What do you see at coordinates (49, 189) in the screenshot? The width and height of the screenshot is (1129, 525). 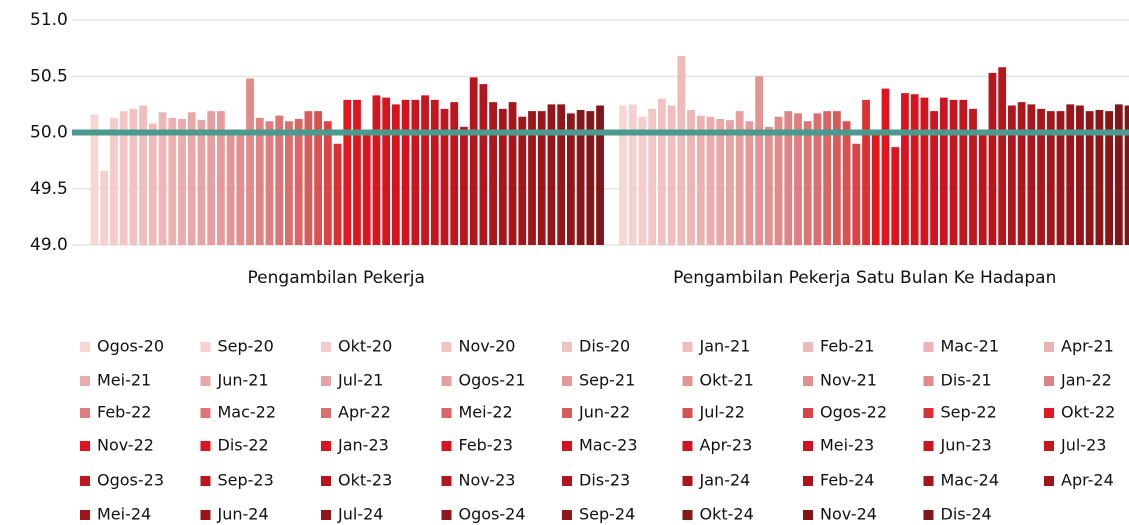 I see `y-tick-label: 49.5` at bounding box center [49, 189].